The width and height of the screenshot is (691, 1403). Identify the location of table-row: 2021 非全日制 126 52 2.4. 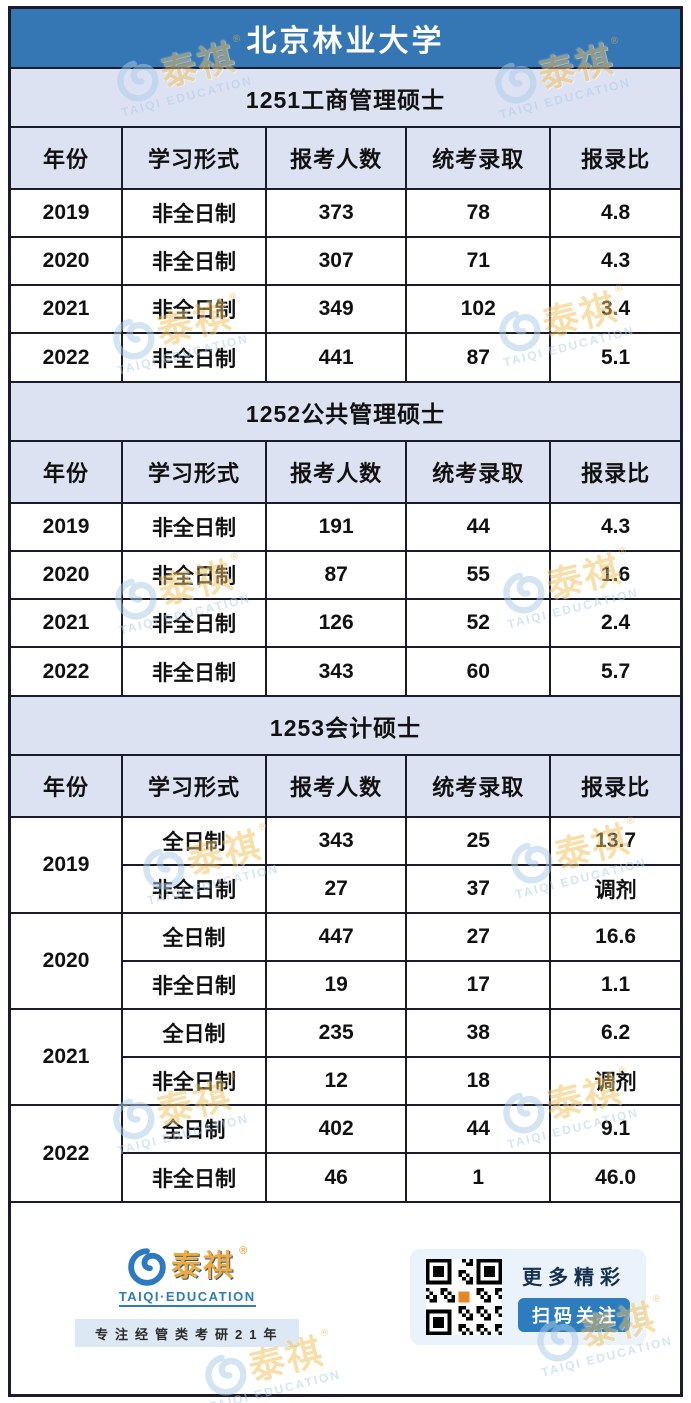
(345, 622).